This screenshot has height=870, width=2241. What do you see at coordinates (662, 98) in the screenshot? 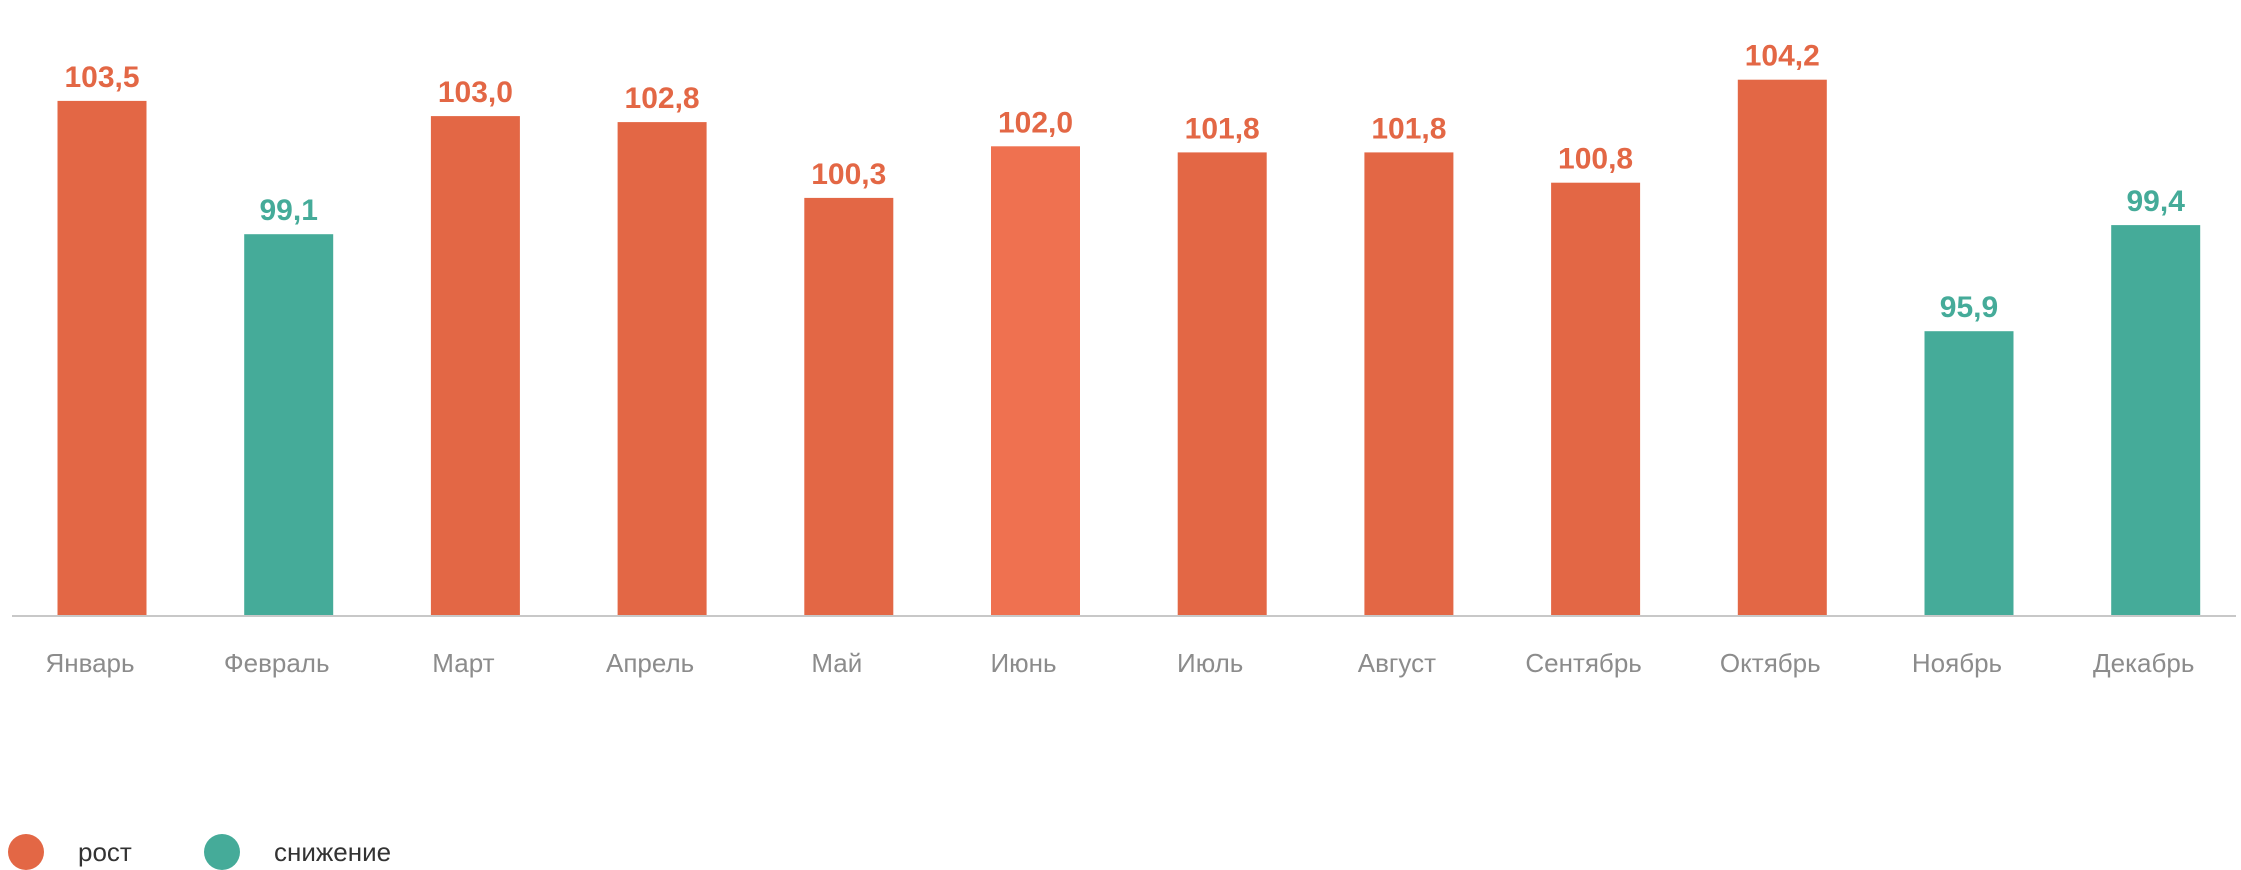
I see `bar-value-label-4: 102,8` at bounding box center [662, 98].